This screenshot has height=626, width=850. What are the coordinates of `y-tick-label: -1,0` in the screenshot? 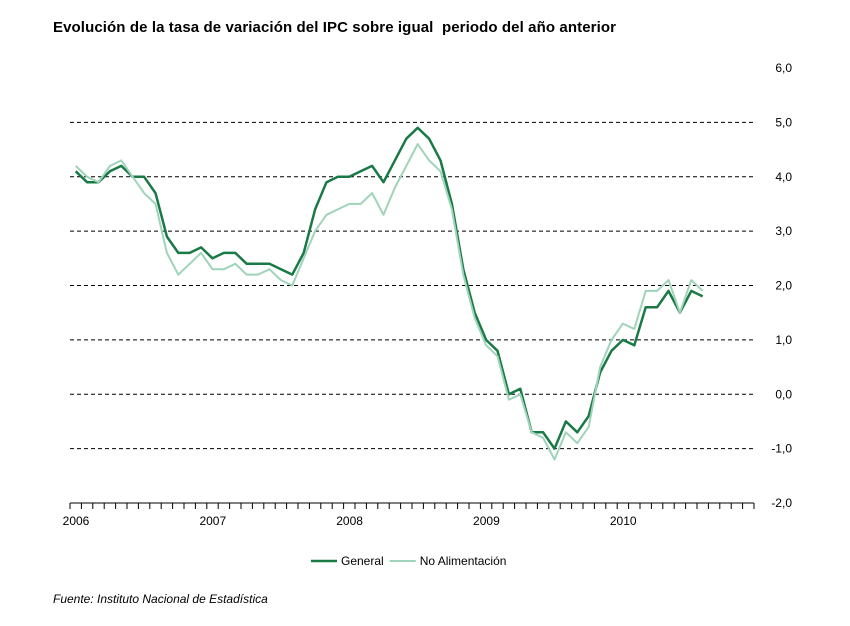 It's located at (781, 449).